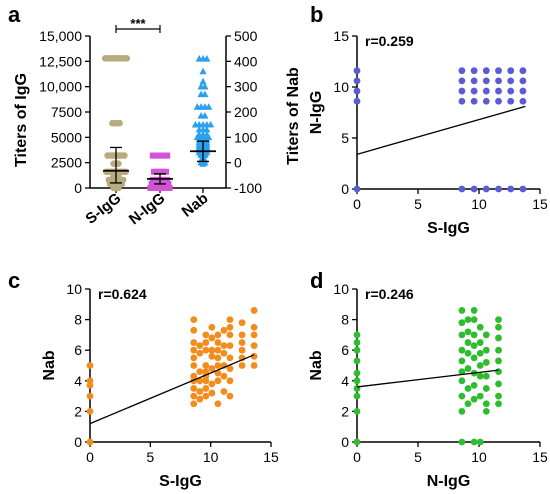  Describe the element at coordinates (246, 61) in the screenshot. I see `y-tick-label-right: 400` at that location.